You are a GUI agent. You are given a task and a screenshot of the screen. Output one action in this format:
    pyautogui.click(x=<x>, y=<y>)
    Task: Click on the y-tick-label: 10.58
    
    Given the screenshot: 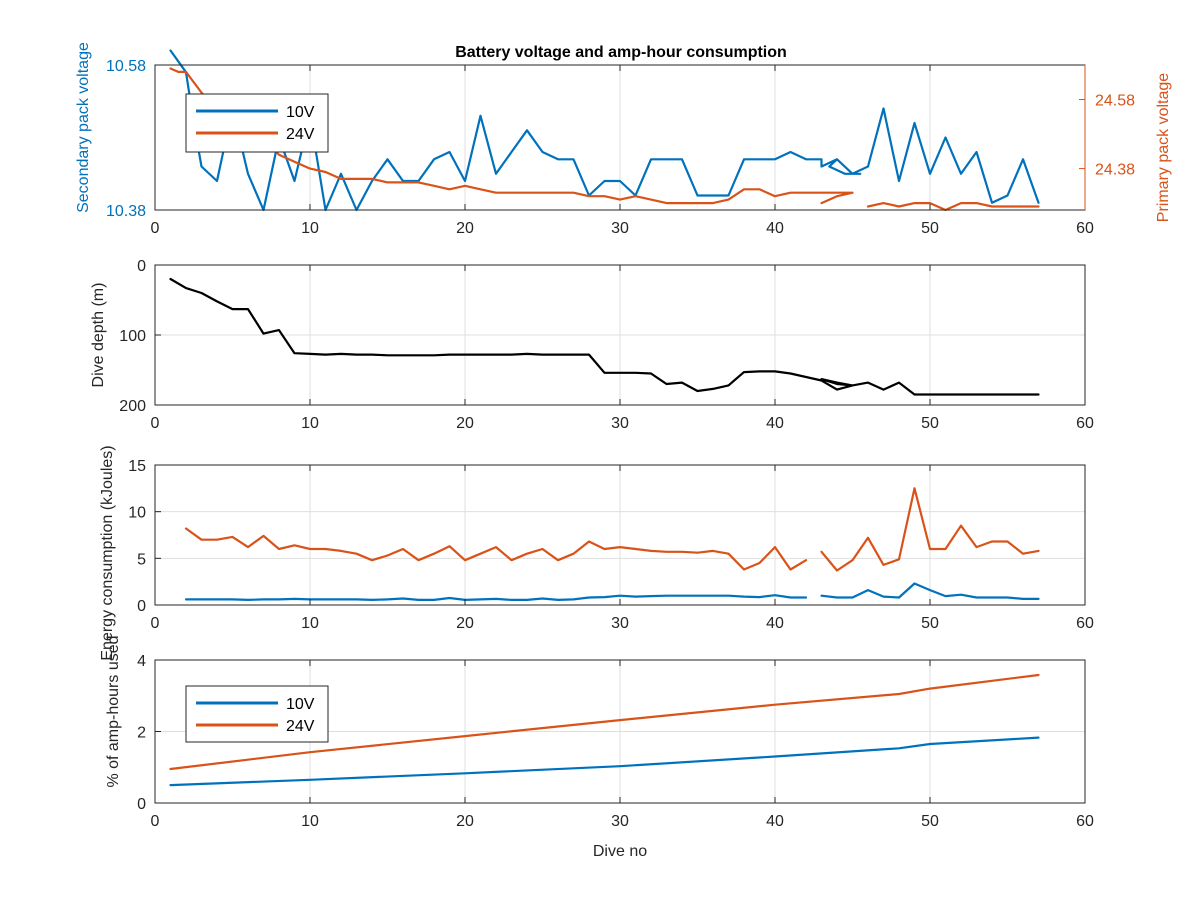 What is the action you would take?
    pyautogui.click(x=126, y=66)
    